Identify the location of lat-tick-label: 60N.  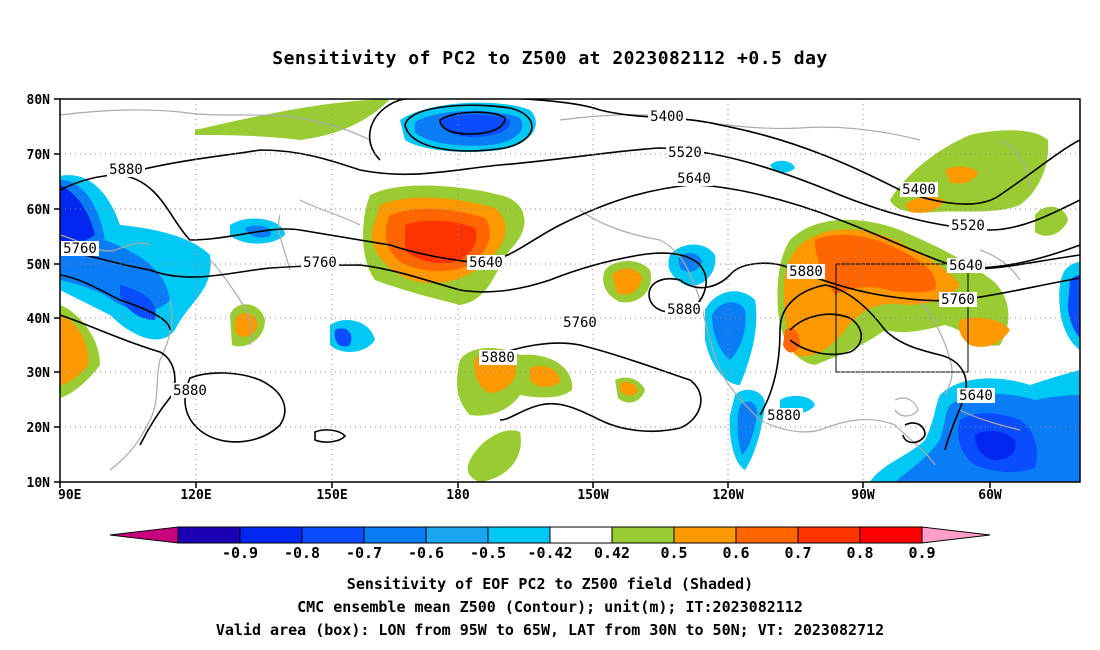
(39, 210).